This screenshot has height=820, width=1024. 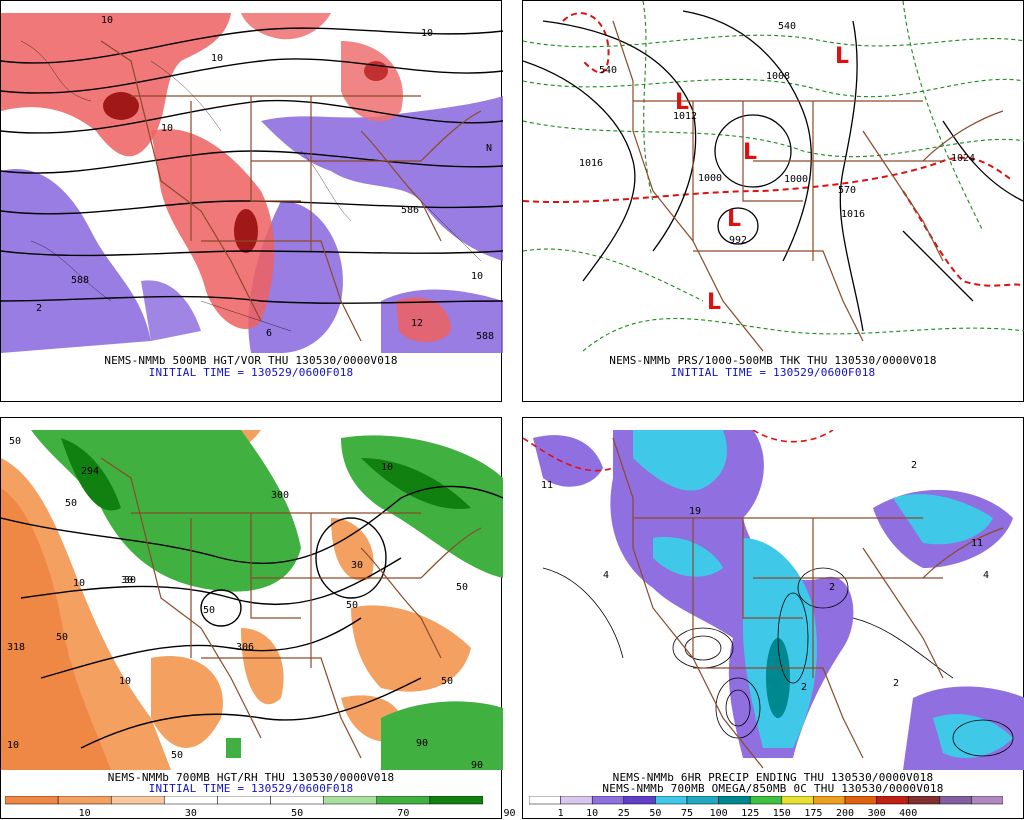 I want to click on contour-label: 300, so click(x=280, y=495).